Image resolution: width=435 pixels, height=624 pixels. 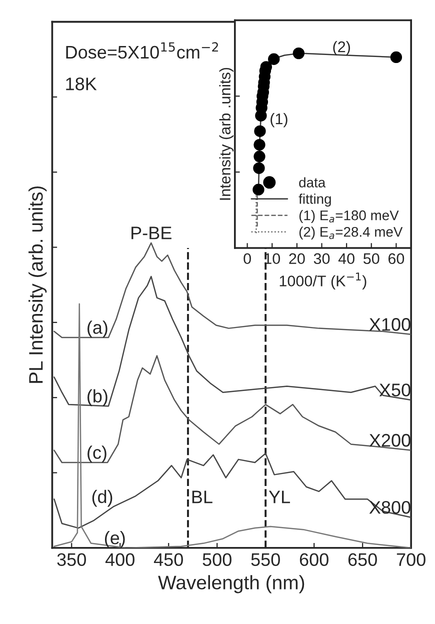 What do you see at coordinates (168, 559) in the screenshot?
I see `x-tick-label: 450` at bounding box center [168, 559].